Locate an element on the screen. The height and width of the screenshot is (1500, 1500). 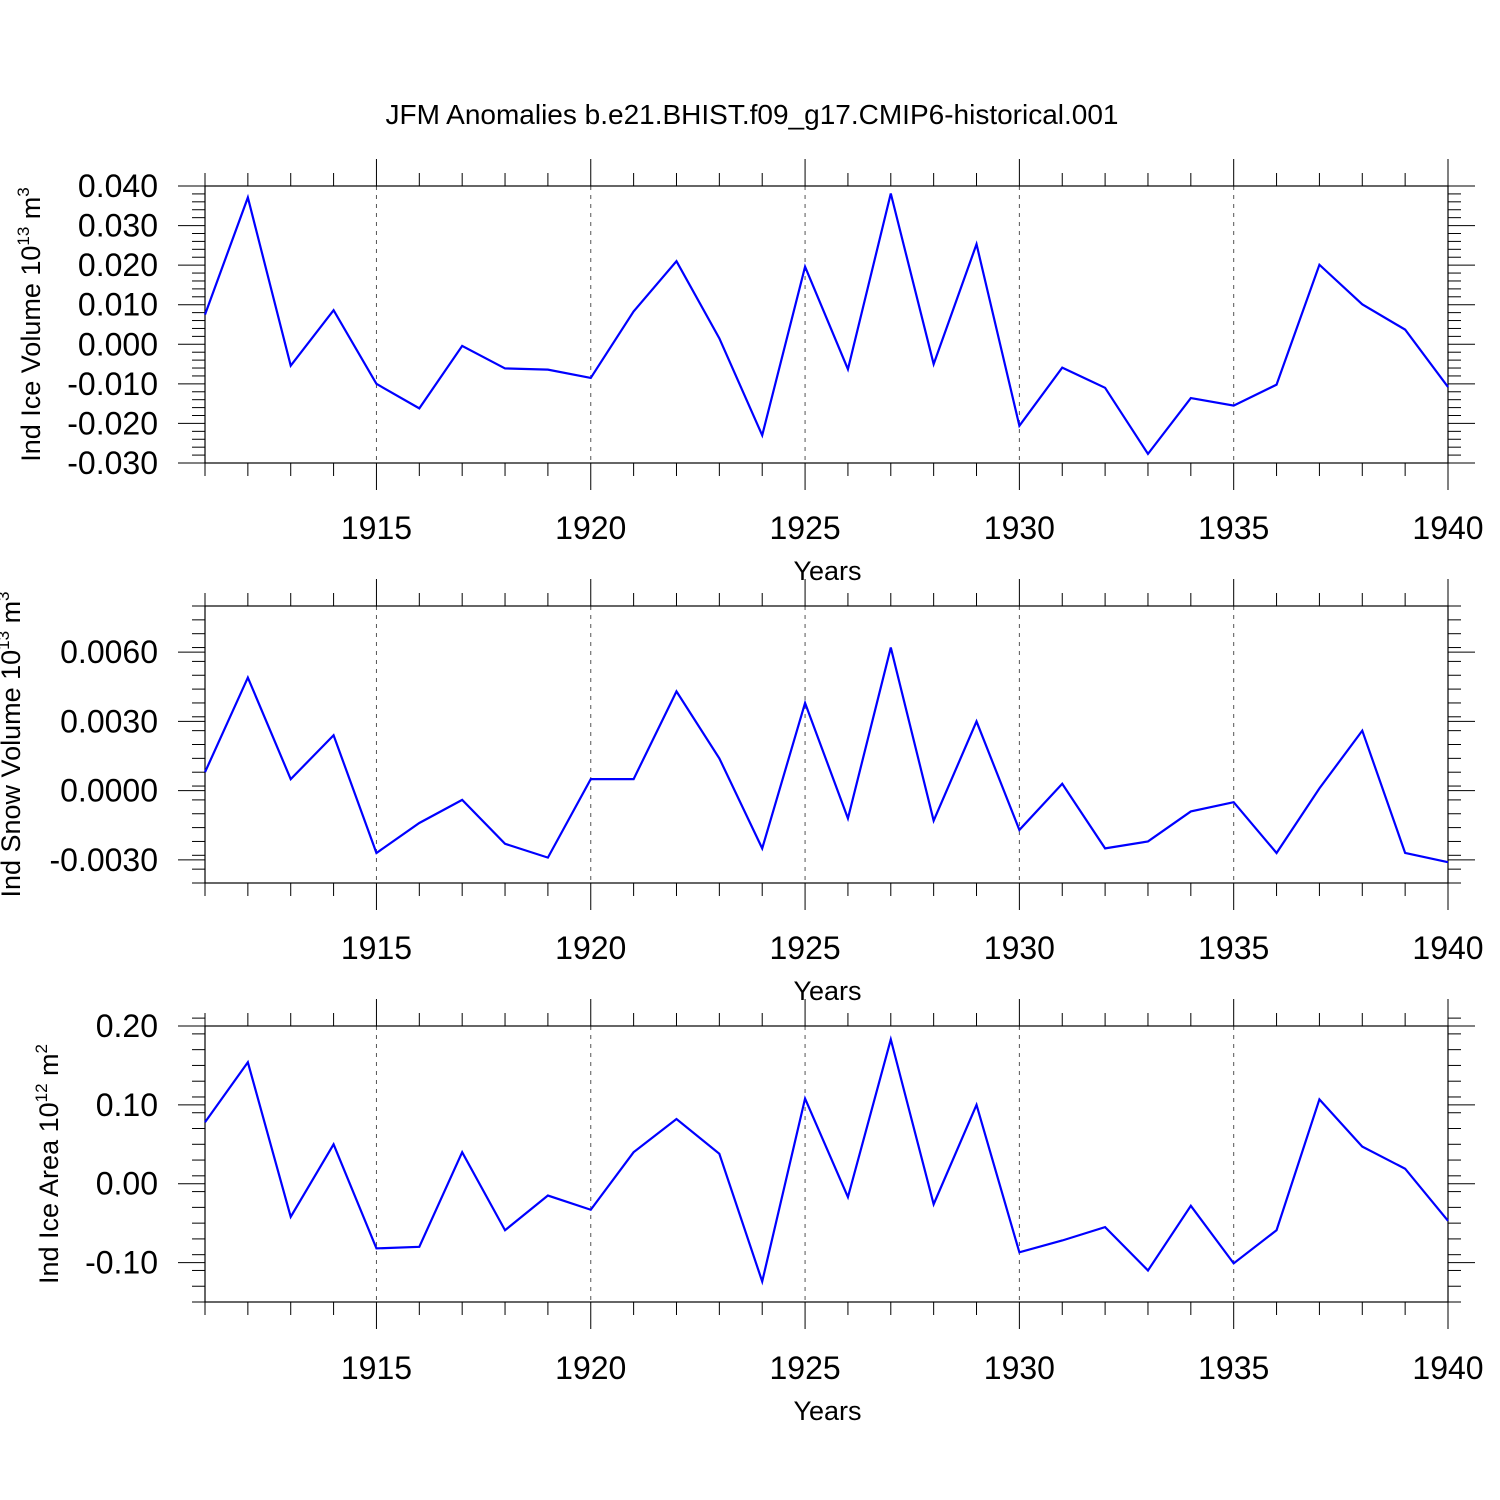
y-tick-label: 0.000 is located at coordinates (118, 344).